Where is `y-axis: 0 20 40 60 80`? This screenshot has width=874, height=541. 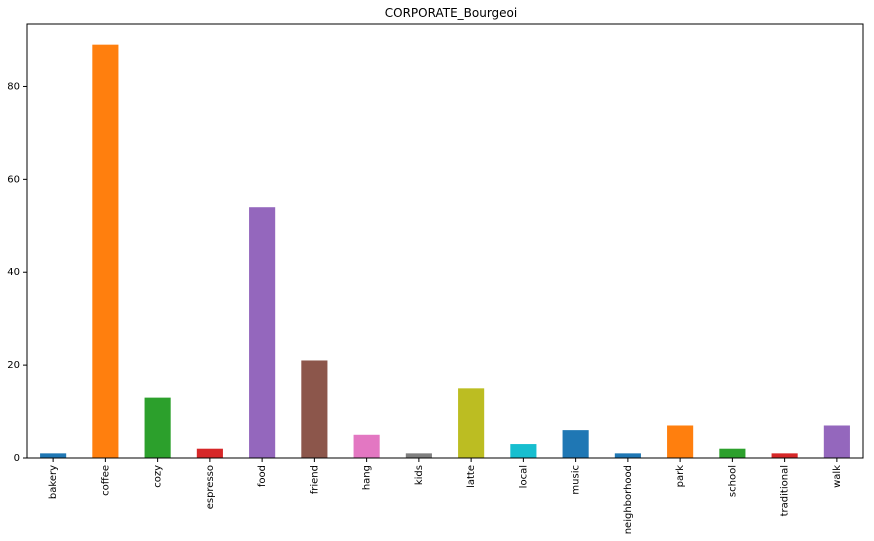 y-axis: 0 20 40 60 80 is located at coordinates (17, 272).